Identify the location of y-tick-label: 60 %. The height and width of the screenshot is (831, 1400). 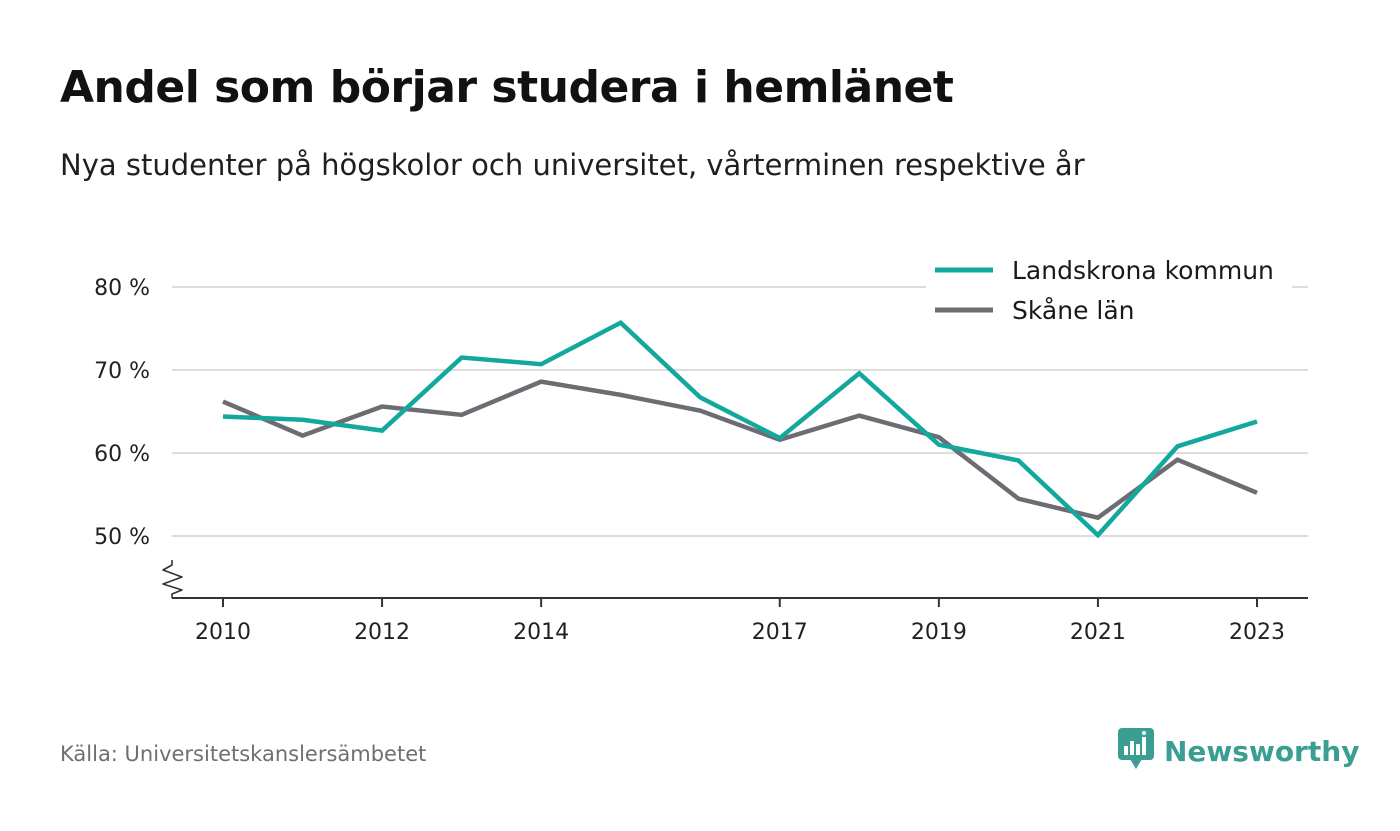
(122, 454).